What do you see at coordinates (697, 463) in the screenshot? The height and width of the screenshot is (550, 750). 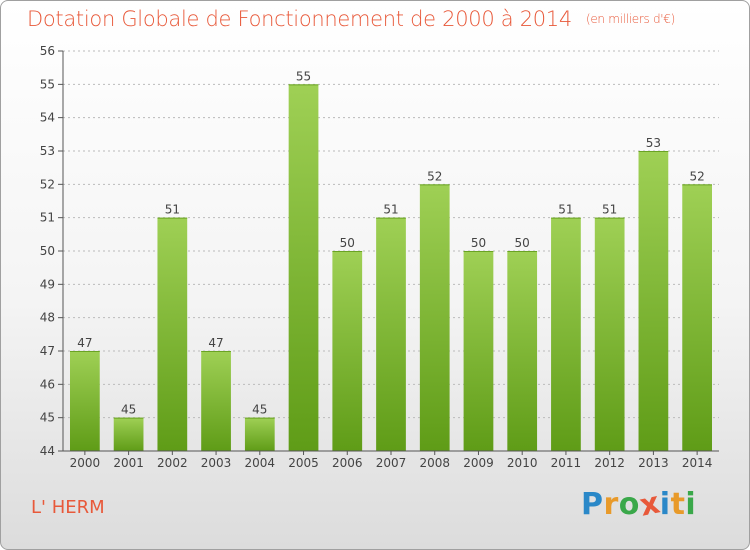 I see `x-tick-label: 2014` at bounding box center [697, 463].